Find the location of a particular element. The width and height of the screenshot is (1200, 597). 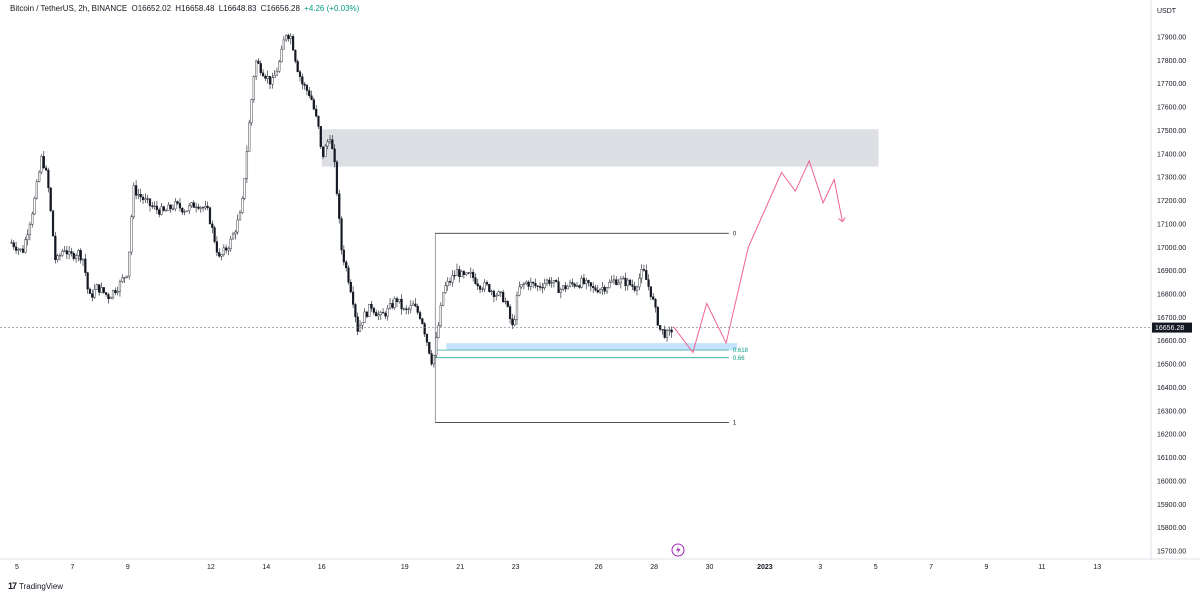

tradingview-logo-icon: 17 is located at coordinates (12, 586).